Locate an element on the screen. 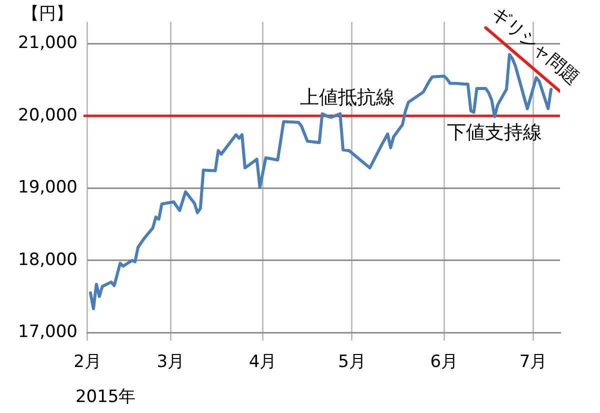  y-tick-label: 21,000 is located at coordinates (48, 43).